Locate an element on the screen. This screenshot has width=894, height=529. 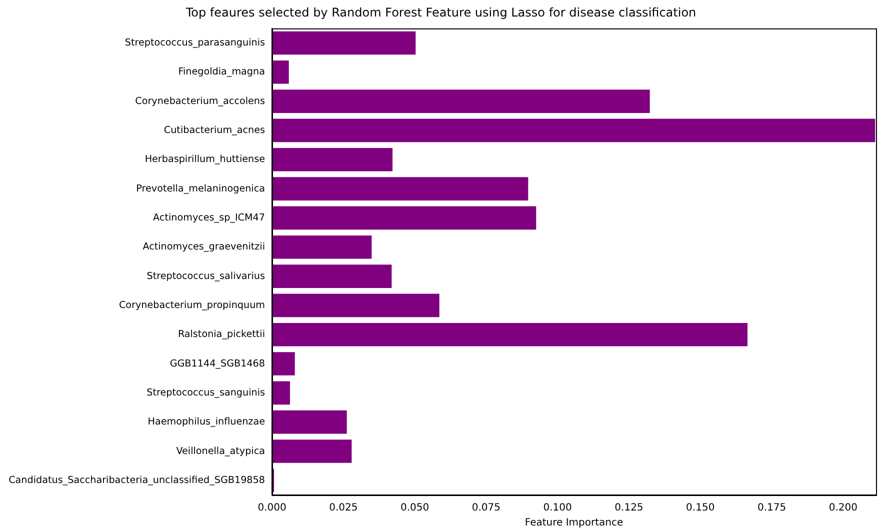
y-tick-label: GGB1144_SGB1468 is located at coordinates (217, 364).